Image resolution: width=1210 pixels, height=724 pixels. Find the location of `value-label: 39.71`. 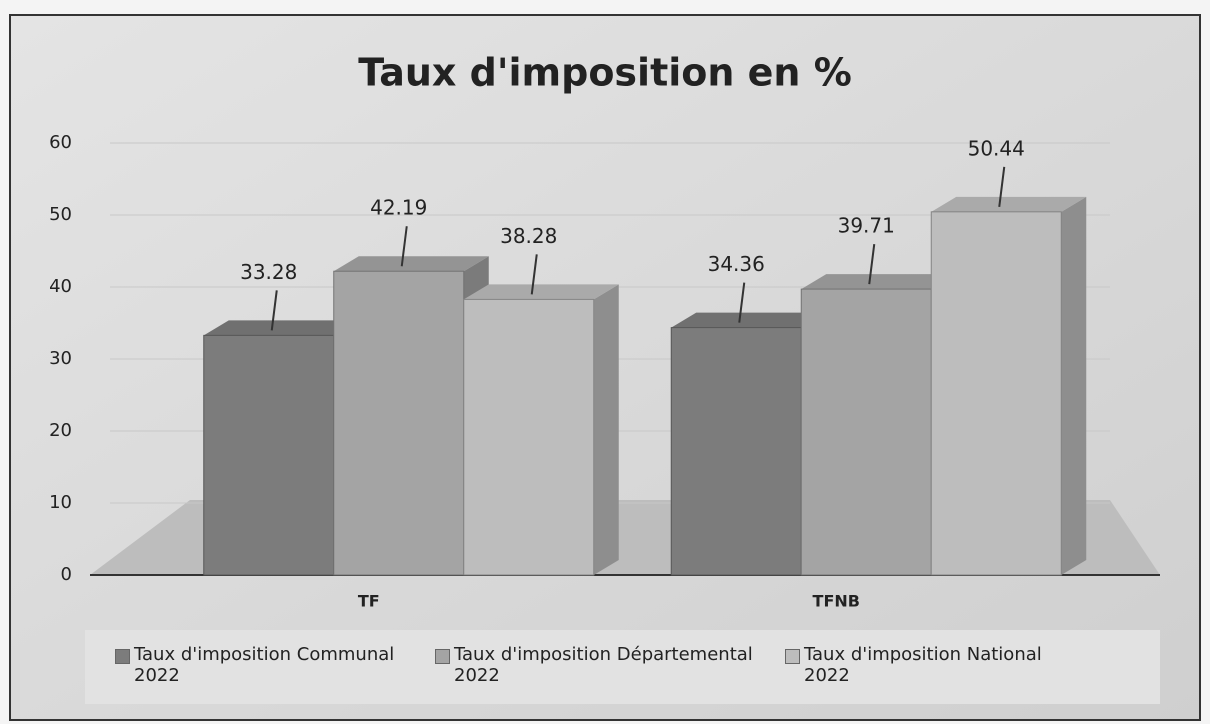

value-label: 39.71 is located at coordinates (866, 226).